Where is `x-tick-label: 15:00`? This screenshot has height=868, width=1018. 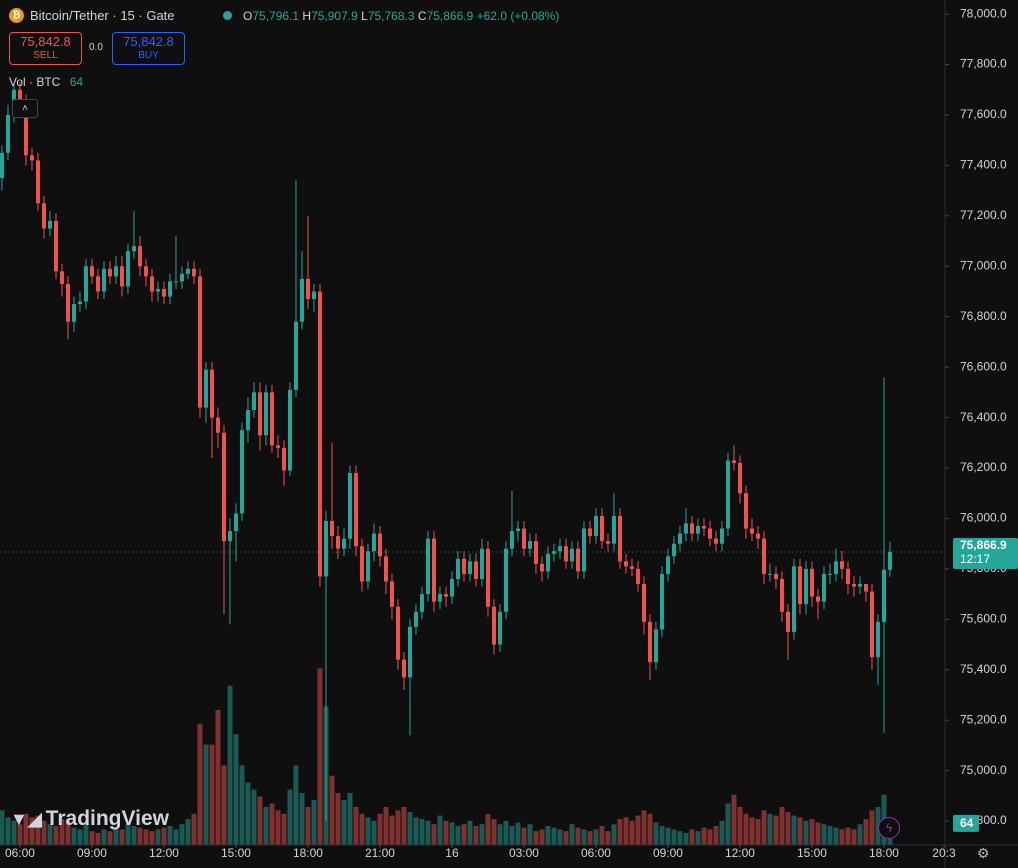
x-tick-label: 15:00 is located at coordinates (236, 853).